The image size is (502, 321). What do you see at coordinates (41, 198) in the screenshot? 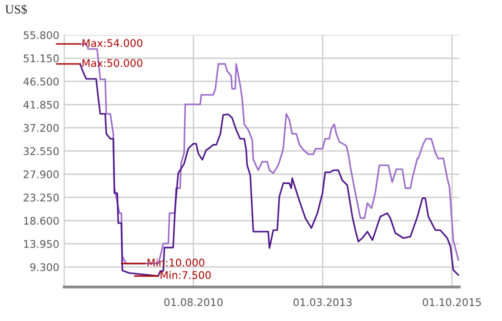
I see `y-tick-label: 23.250` at bounding box center [41, 198].